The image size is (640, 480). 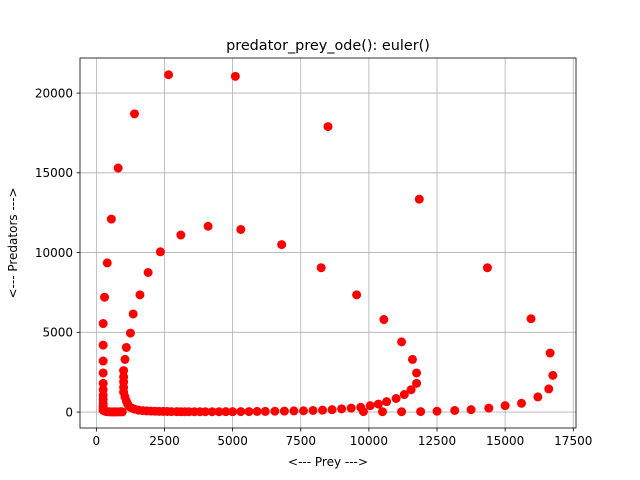 What do you see at coordinates (300, 441) in the screenshot?
I see `x-tick-label: 7500` at bounding box center [300, 441].